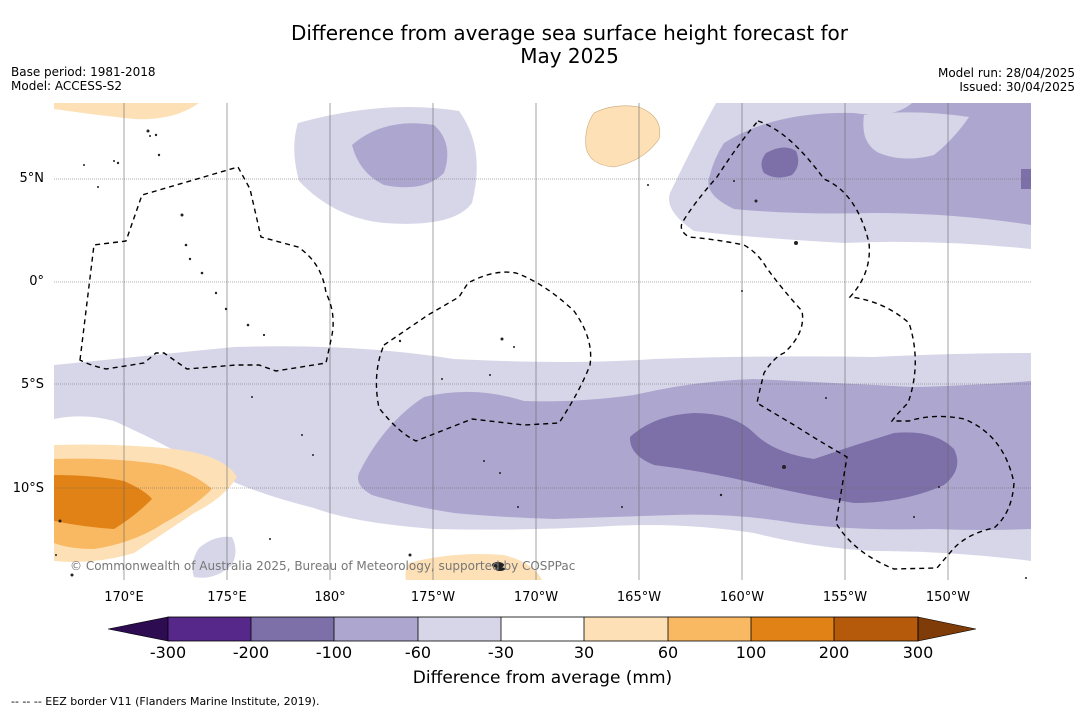  I want to click on lat-label-10s: 10°S, so click(28, 488).